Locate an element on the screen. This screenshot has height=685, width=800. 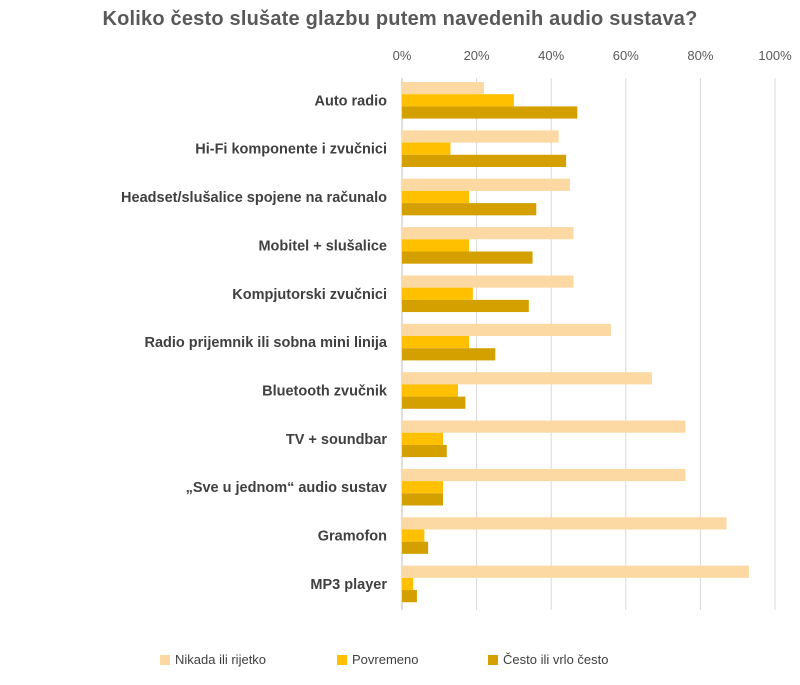
category-label: Mobitel + slušalice is located at coordinates (322, 246).